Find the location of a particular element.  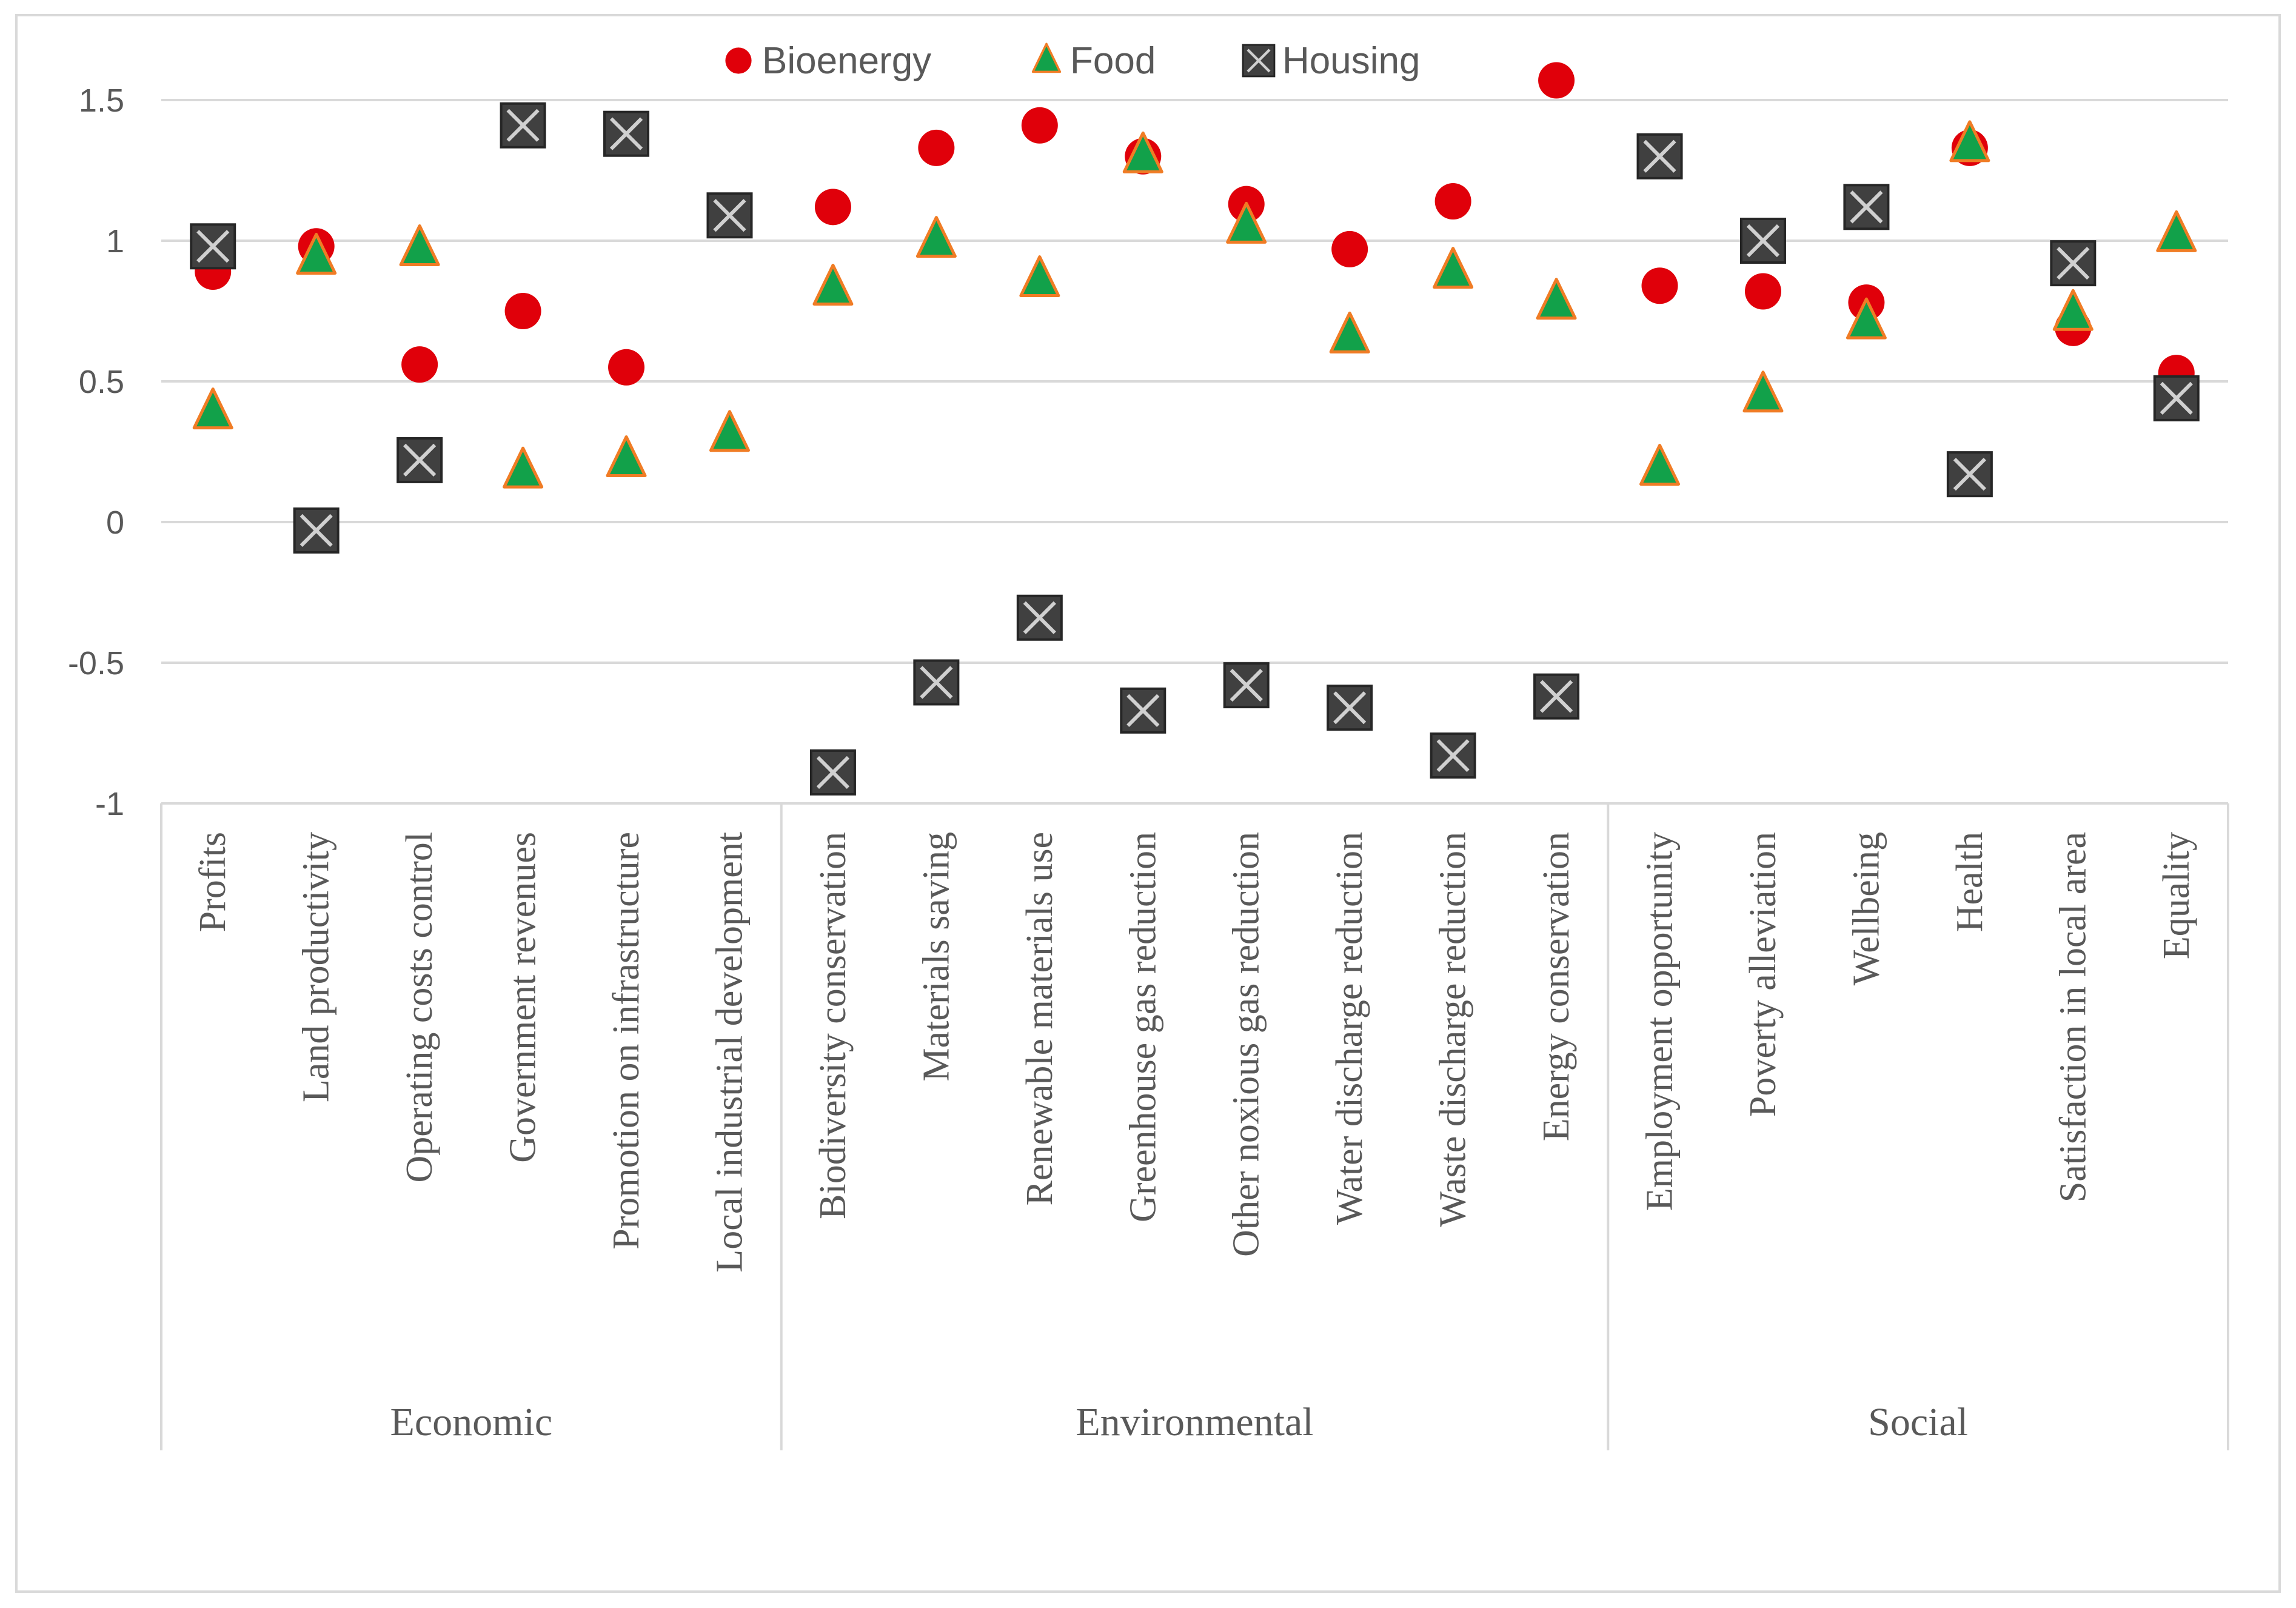

category-label: Materials saving is located at coordinates (936, 957).